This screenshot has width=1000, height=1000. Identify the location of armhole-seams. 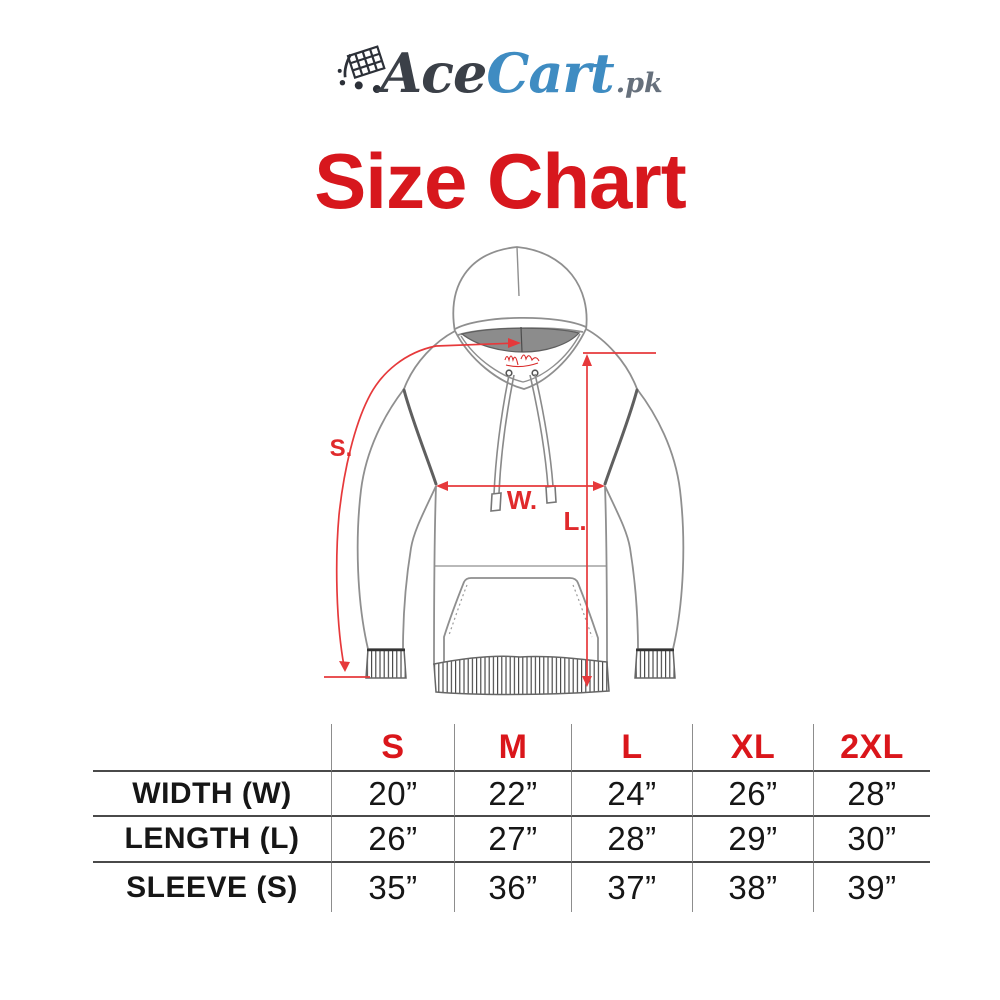
(520, 437).